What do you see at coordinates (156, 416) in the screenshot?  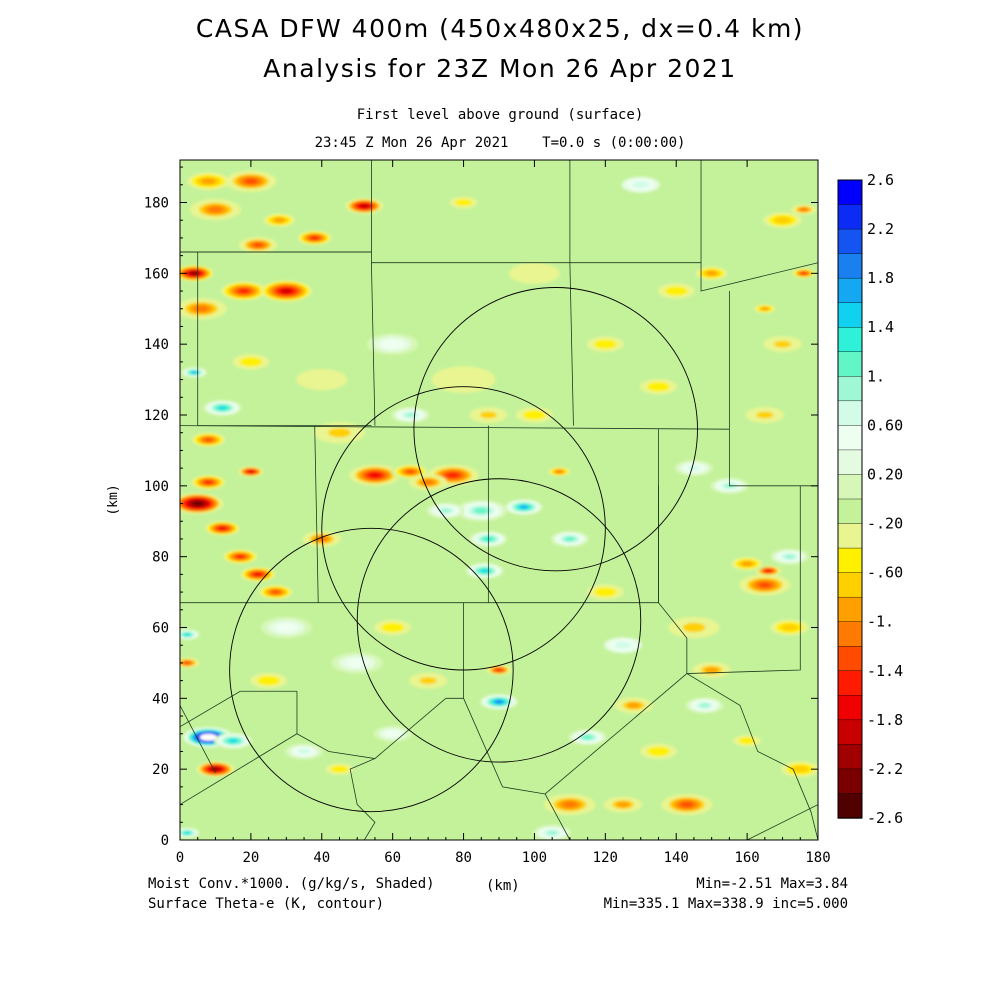 I see `y-tick-label-6: 120` at bounding box center [156, 416].